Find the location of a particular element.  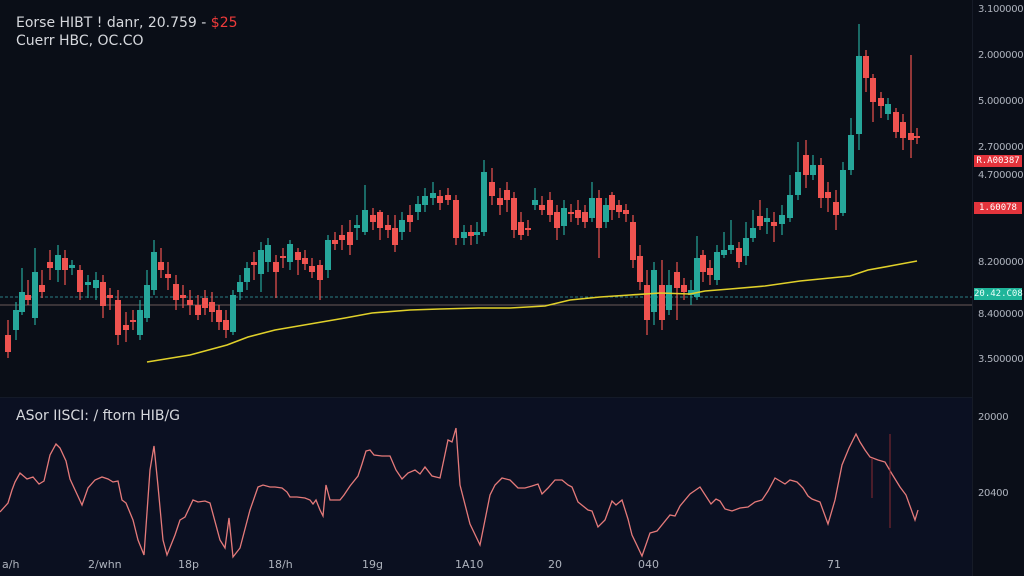

time-axis-label: 1A10 is located at coordinates (469, 564).